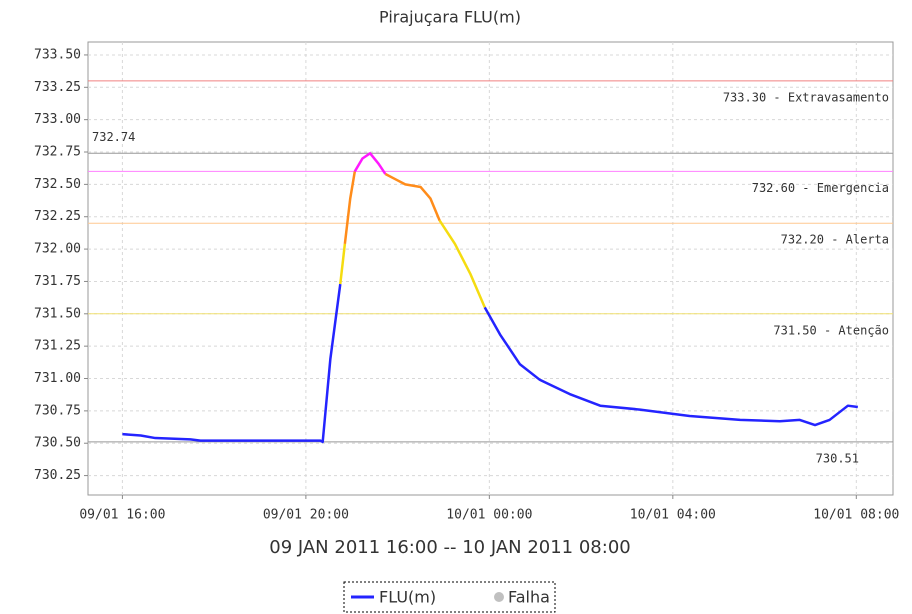 Image resolution: width=912 pixels, height=614 pixels. I want to click on legend-label: Falha, so click(529, 597).